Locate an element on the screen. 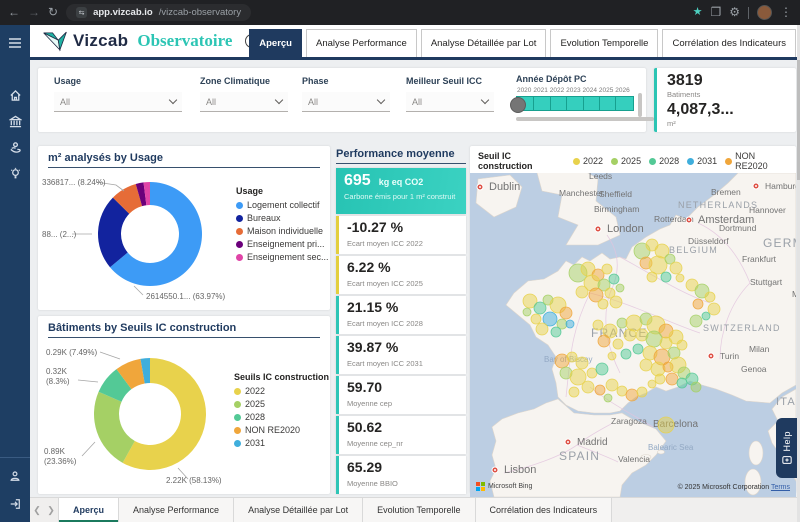 The image size is (800, 522). extensions-puzzle-icon: ⚙ is located at coordinates (734, 12).